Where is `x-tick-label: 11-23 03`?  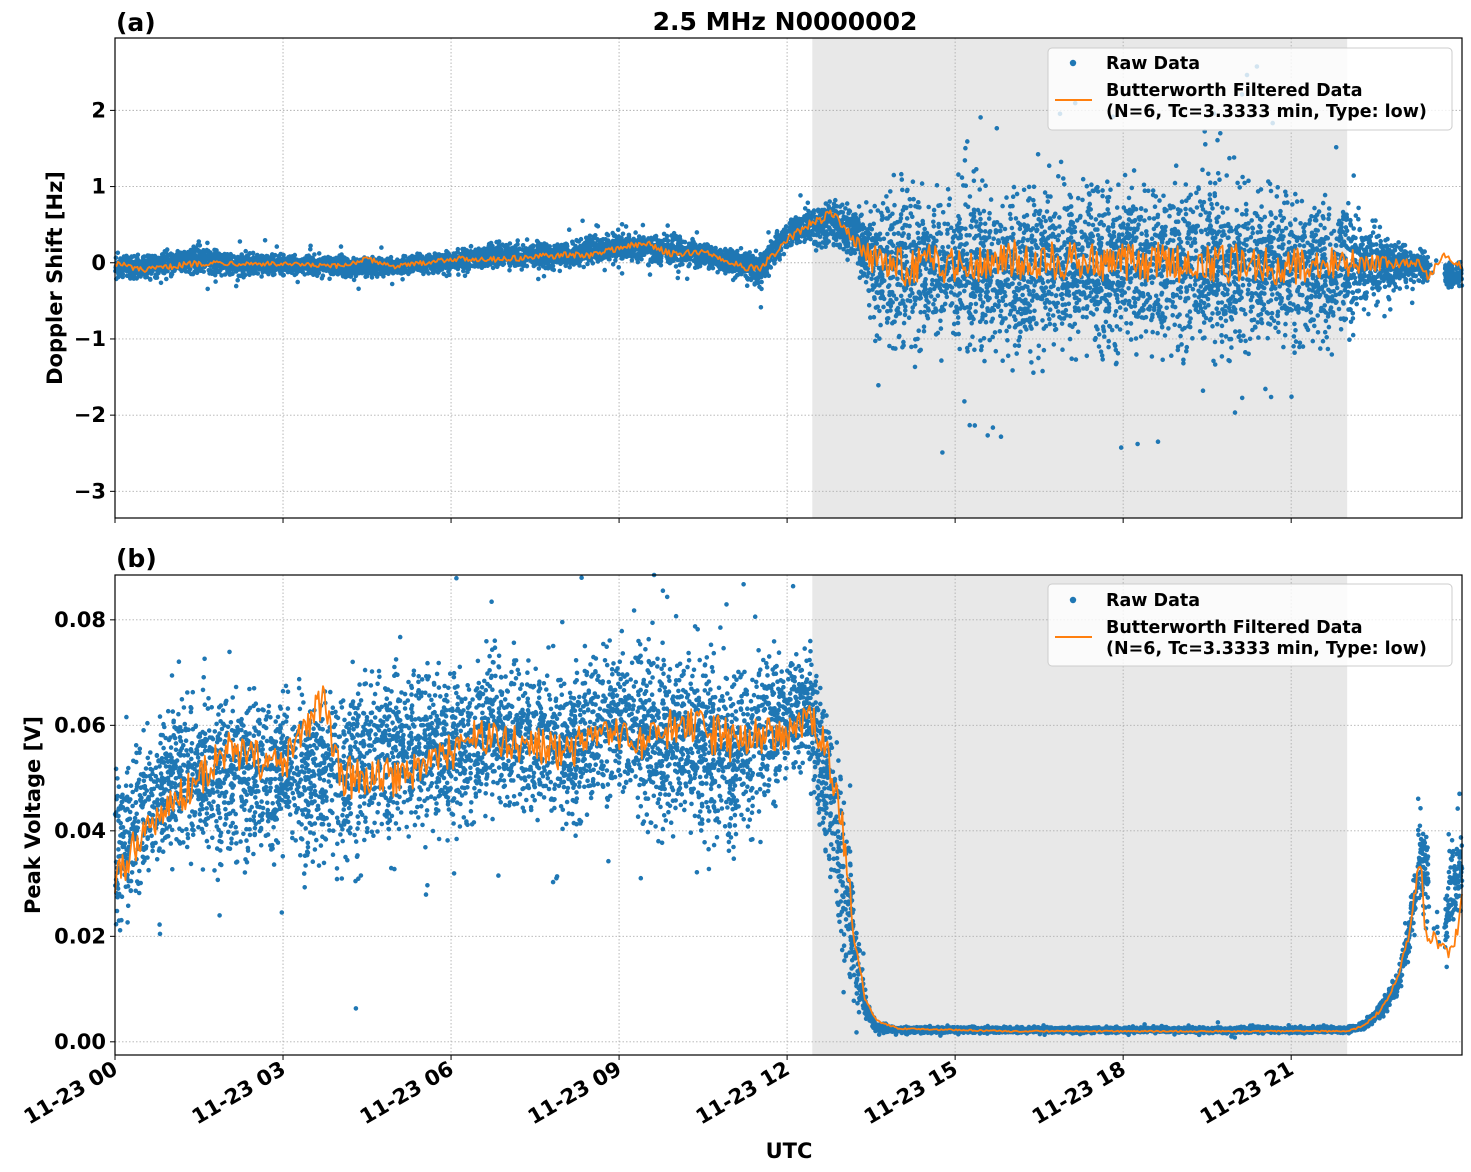 x-tick-label: 11-23 03 is located at coordinates (239, 1093).